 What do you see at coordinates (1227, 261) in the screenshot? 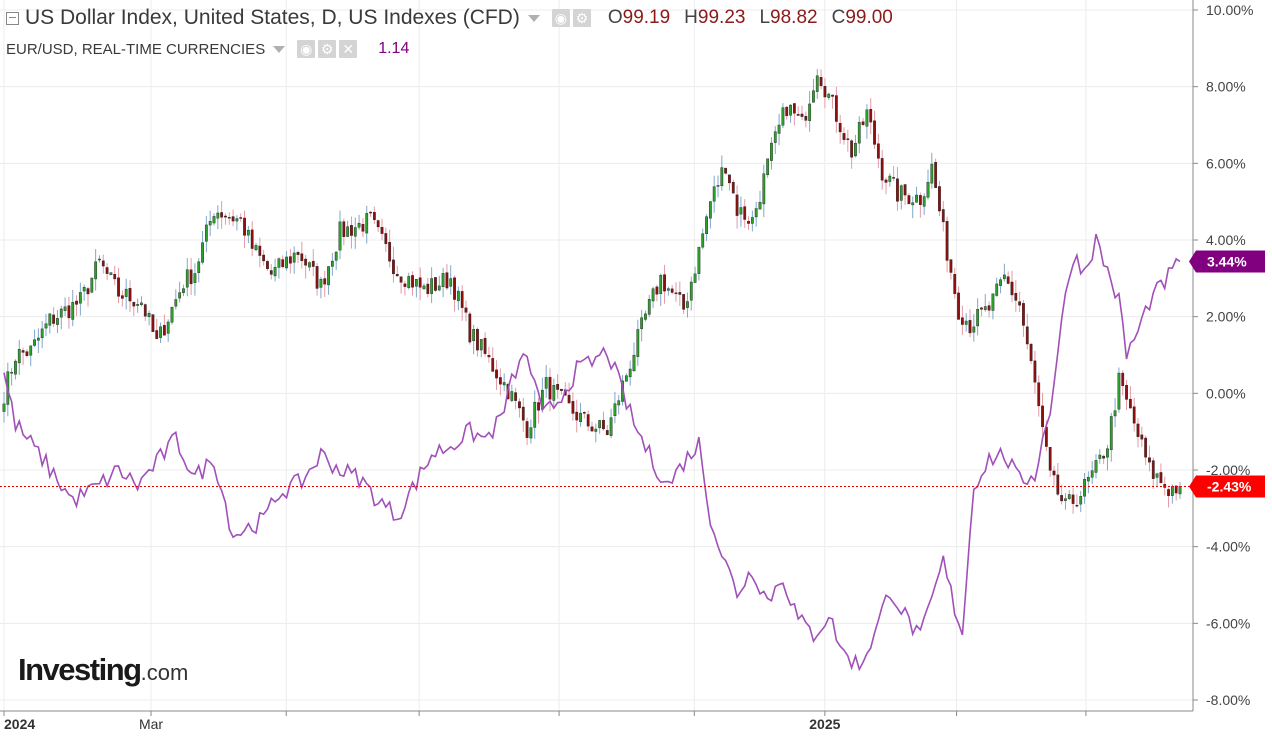
I see `eur-usd-badge: 3.44%` at bounding box center [1227, 261].